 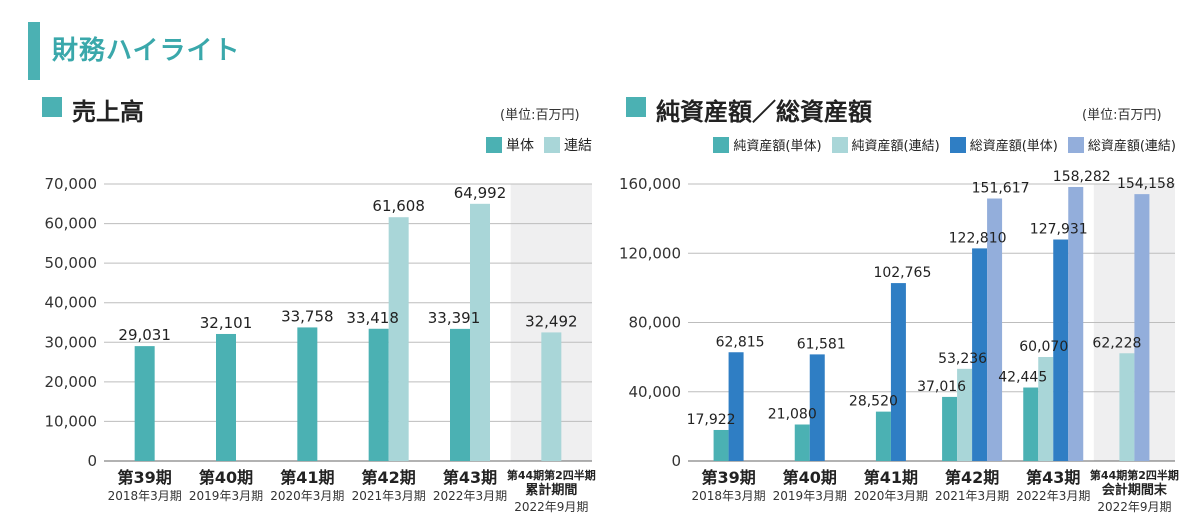 I want to click on data-label: 33,391, so click(x=454, y=318).